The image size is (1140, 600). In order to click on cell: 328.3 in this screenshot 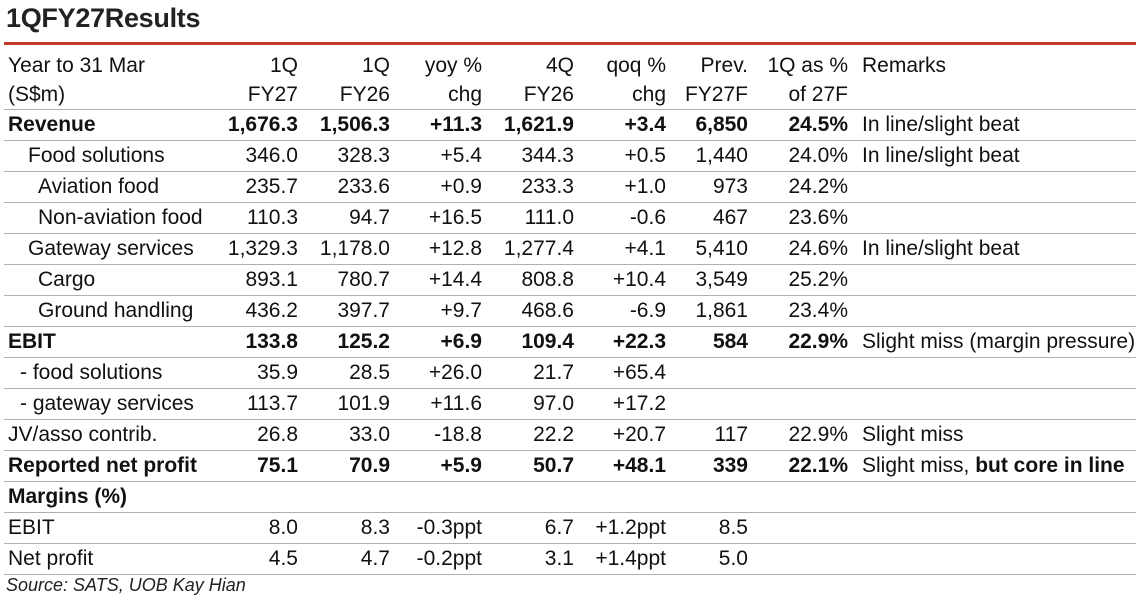, I will do `click(350, 156)`.